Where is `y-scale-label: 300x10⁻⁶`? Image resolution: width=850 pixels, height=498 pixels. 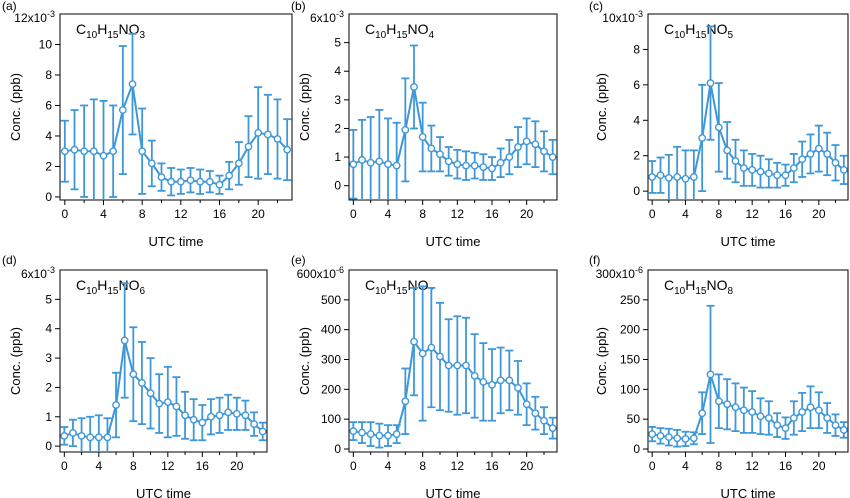
y-scale-label: 300x10⁻⁶ is located at coordinates (619, 273).